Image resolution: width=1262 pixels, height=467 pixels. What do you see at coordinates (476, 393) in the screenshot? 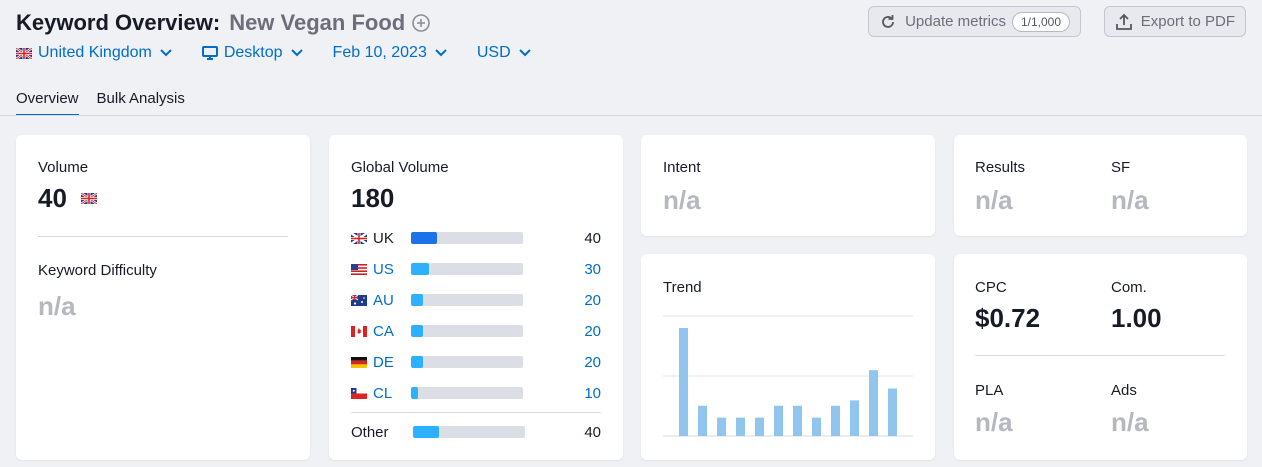
I see `country-row-cl: CL 10` at bounding box center [476, 393].